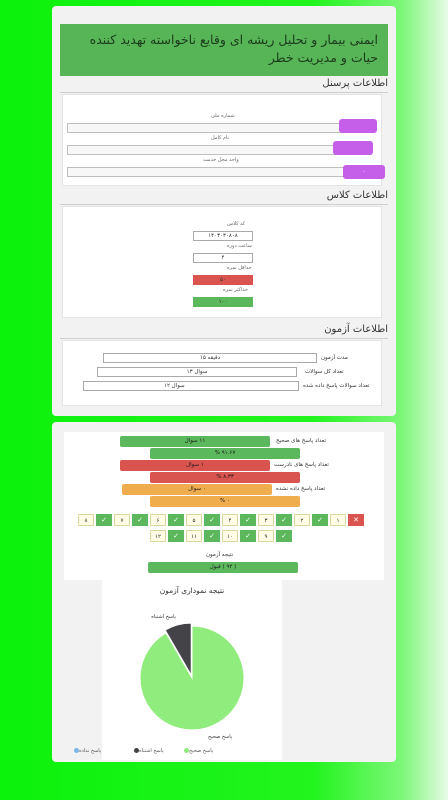 The height and width of the screenshot is (800, 448). Describe the element at coordinates (197, 372) in the screenshot. I see `total-questions-value: ۱۳ سوال` at that location.